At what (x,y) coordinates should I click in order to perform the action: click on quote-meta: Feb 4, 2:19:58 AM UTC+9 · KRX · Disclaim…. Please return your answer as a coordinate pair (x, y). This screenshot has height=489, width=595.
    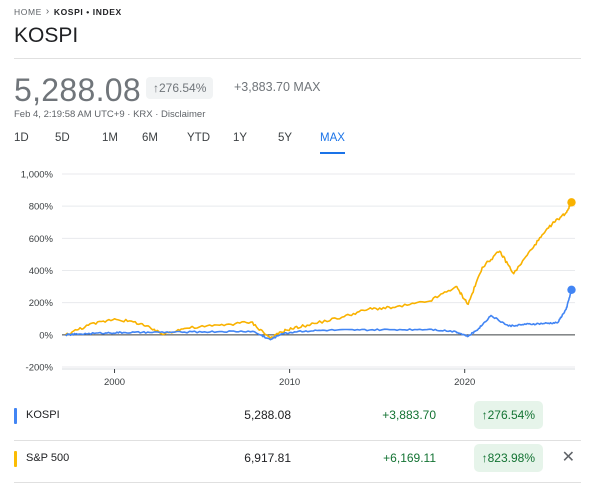
    Looking at the image, I should click on (110, 114).